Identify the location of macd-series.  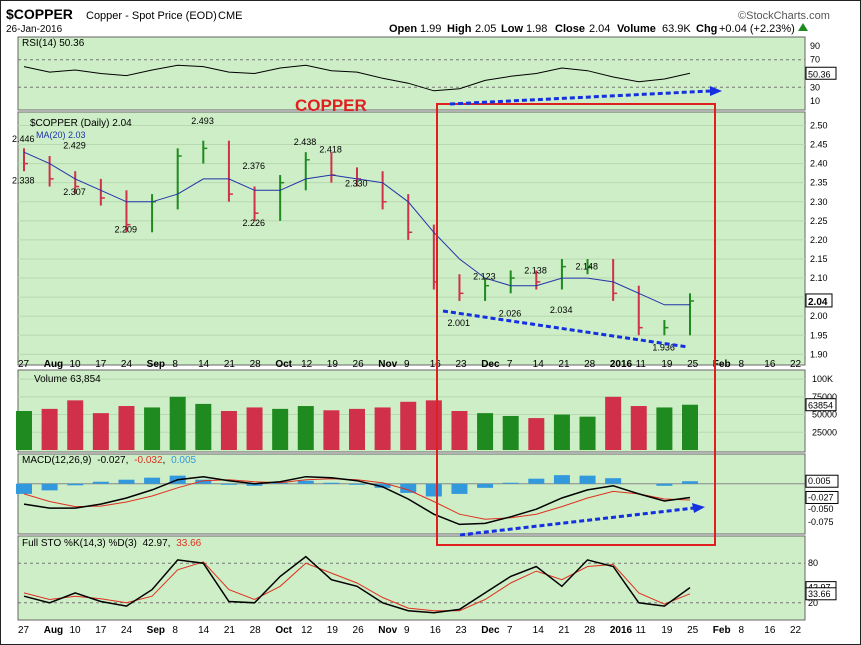
(357, 500).